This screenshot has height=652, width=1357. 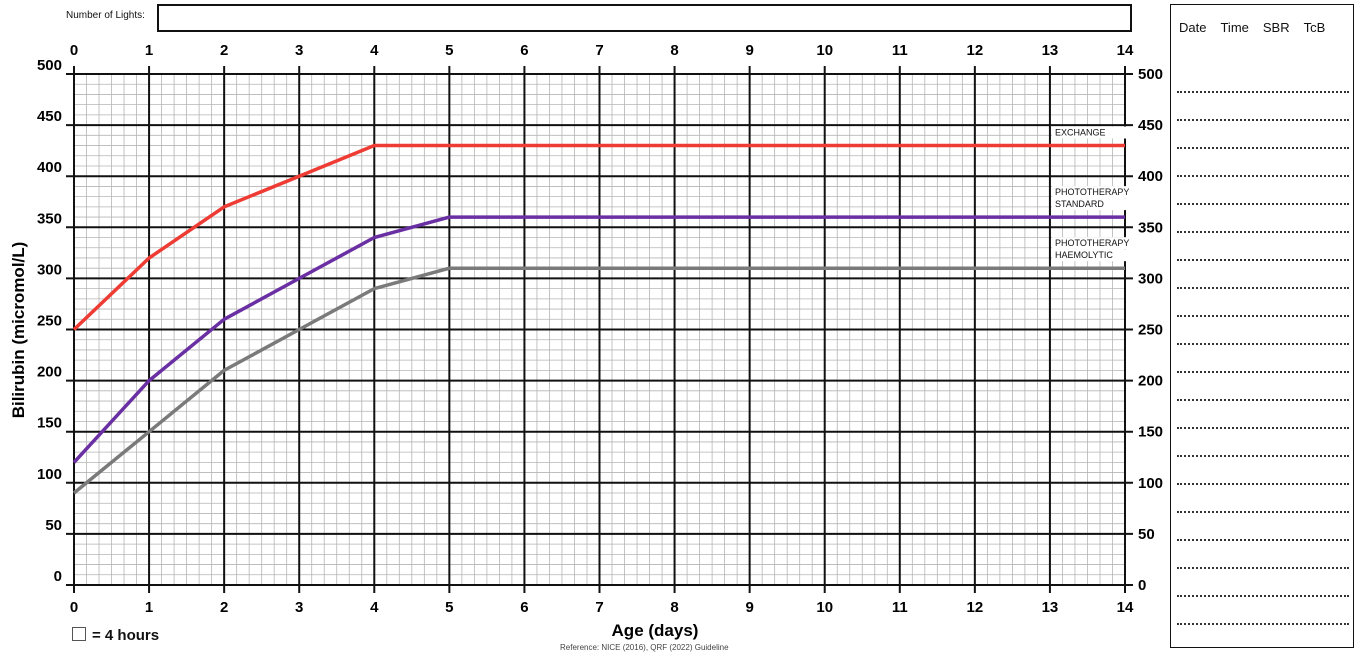 I want to click on log-header: Date Time SBR TcB, so click(x=1262, y=20).